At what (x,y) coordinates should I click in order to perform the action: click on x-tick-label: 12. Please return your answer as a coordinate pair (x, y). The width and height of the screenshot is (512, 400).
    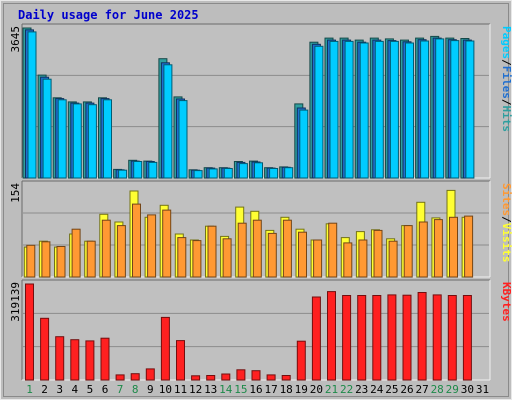
    Looking at the image, I should click on (195, 389).